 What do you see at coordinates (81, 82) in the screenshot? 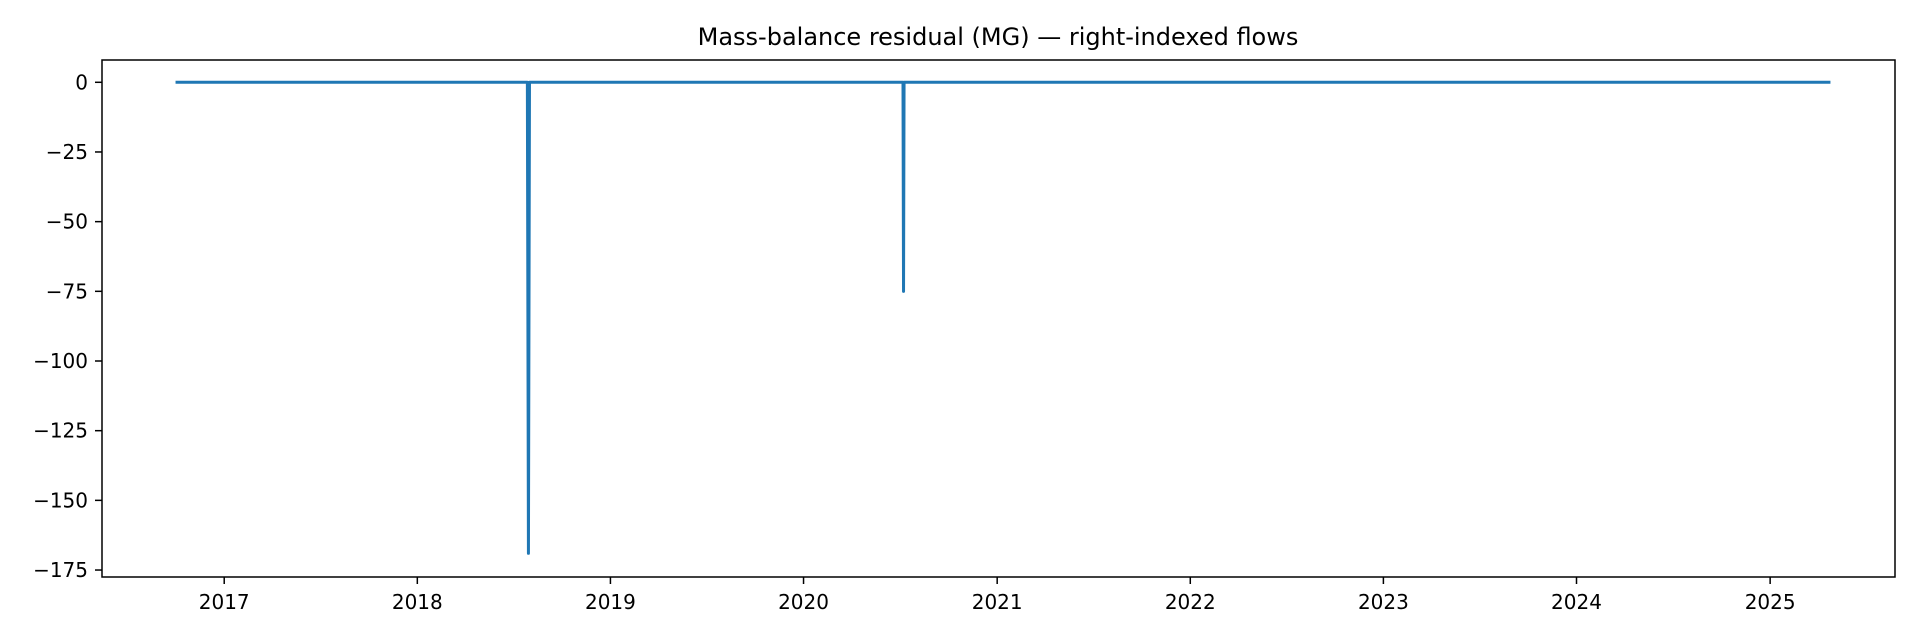
I see `y-tick-label: 0` at bounding box center [81, 82].